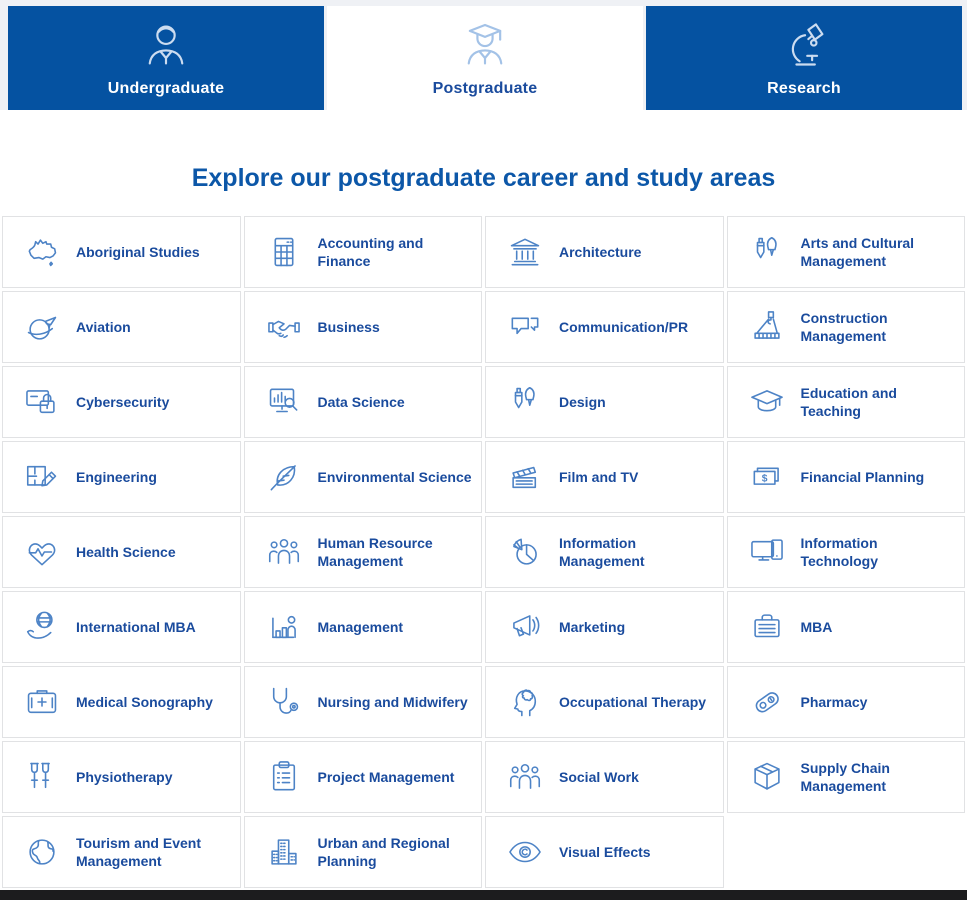  Describe the element at coordinates (592, 626) in the screenshot. I see `tile-label: Marketing` at that location.